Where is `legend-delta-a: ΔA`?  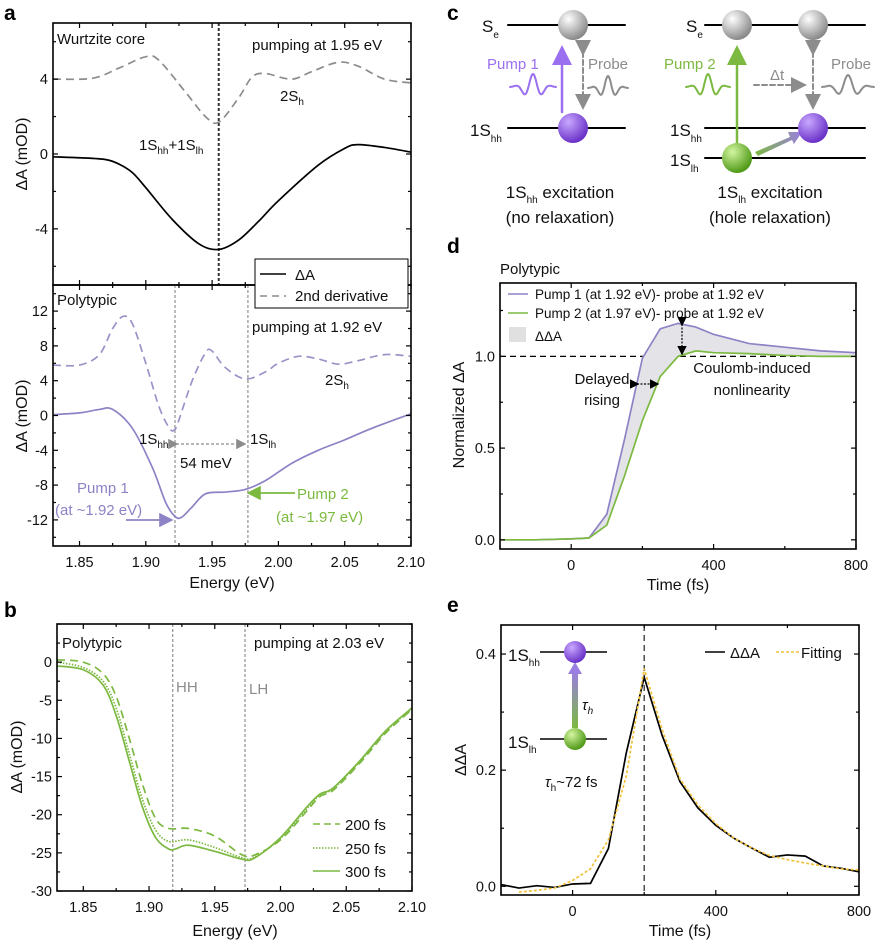
legend-delta-a: ΔA is located at coordinates (305, 275).